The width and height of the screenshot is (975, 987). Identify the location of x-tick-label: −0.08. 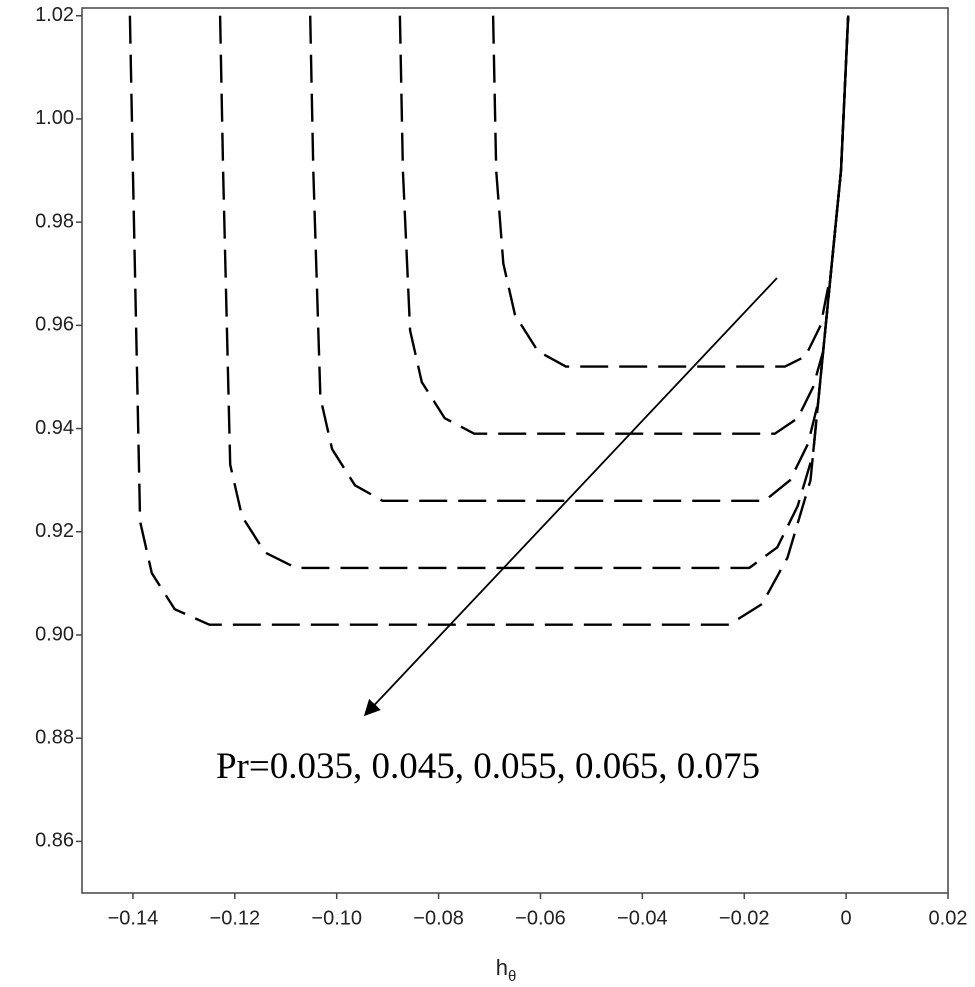
(438, 918).